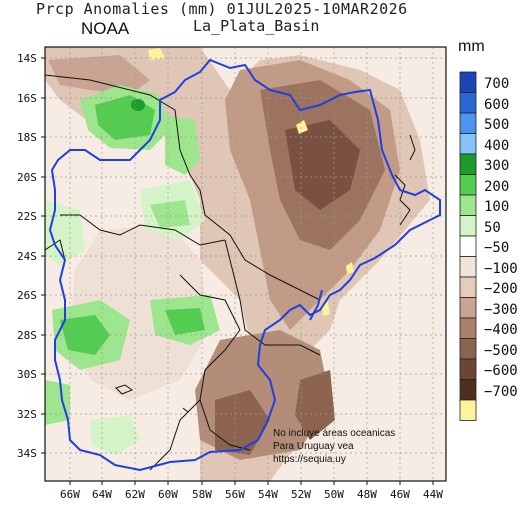  Describe the element at coordinates (497, 84) in the screenshot. I see `legend-label: 700` at that location.